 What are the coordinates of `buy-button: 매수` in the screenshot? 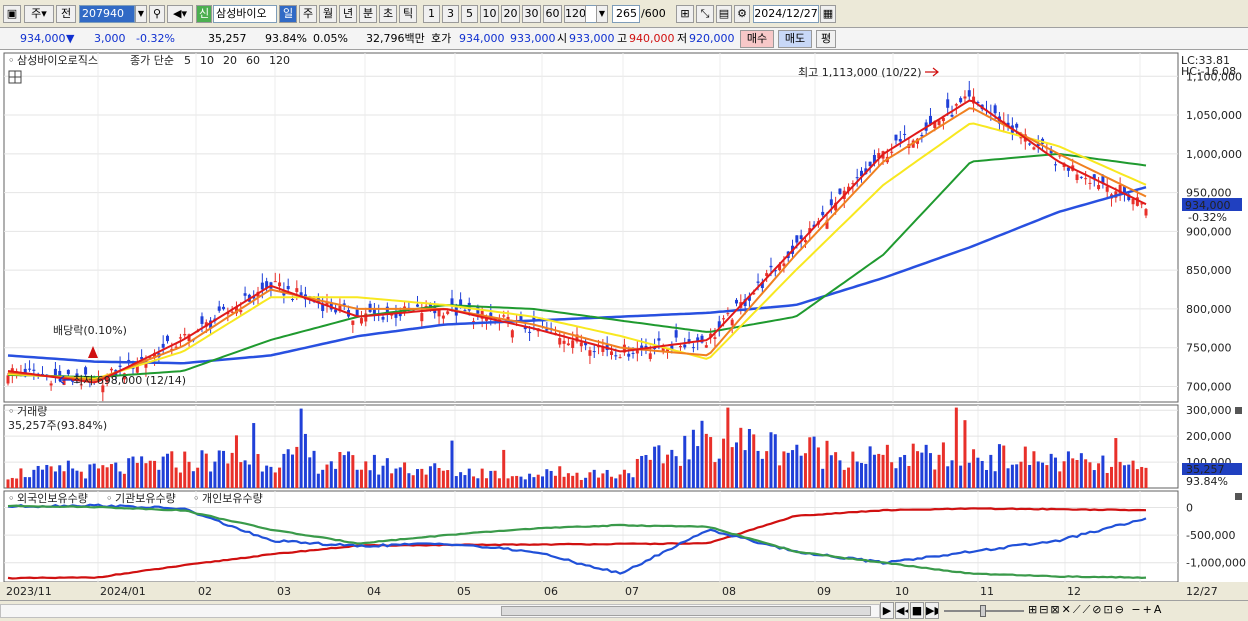 It's located at (757, 39).